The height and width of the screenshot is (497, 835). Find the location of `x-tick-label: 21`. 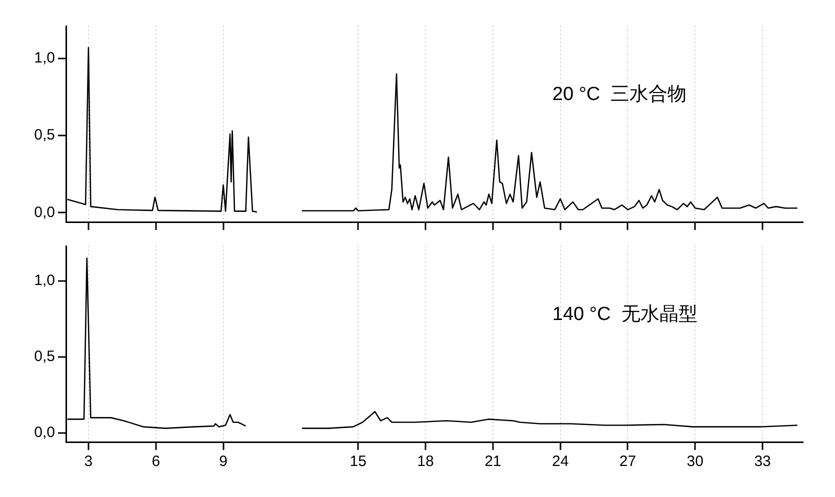

x-tick-label: 21 is located at coordinates (493, 461).